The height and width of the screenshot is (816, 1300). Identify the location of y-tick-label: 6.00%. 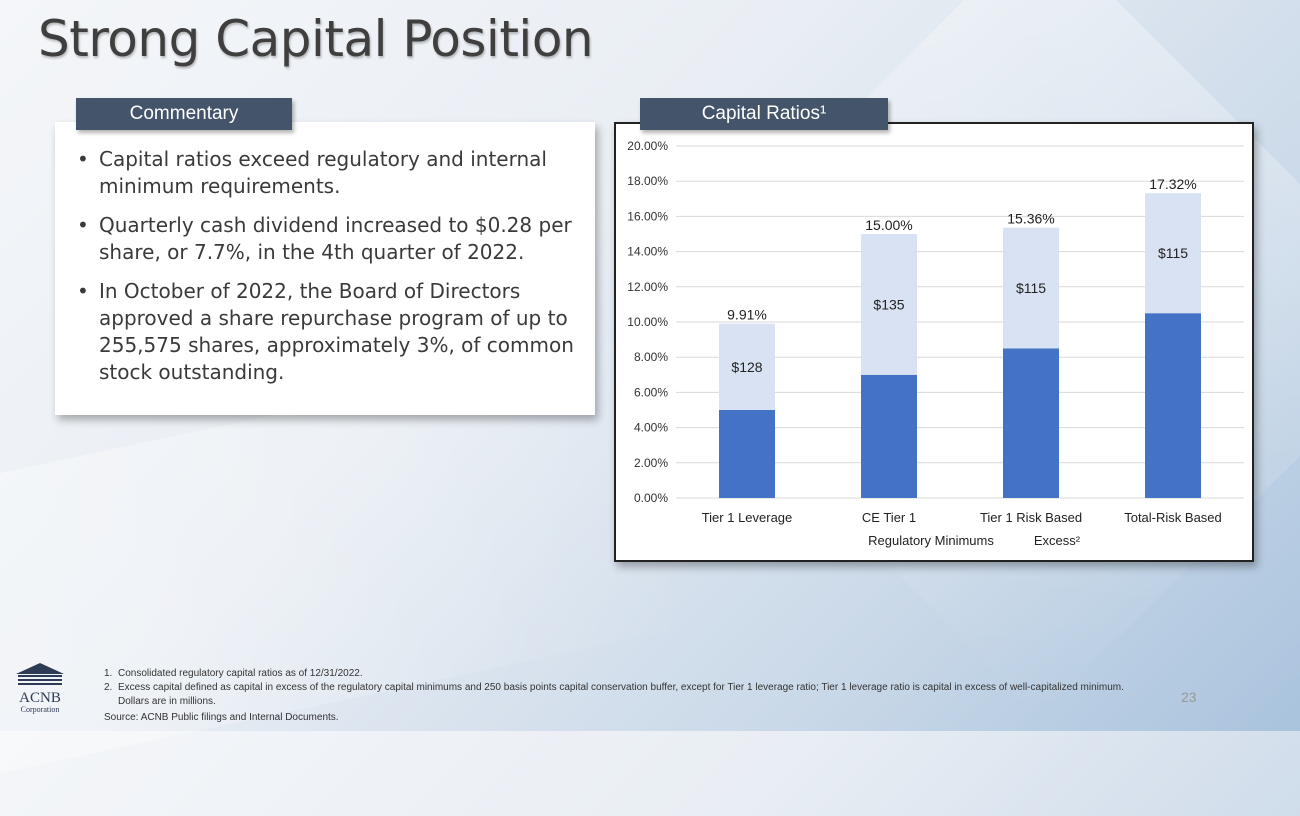
(651, 392).